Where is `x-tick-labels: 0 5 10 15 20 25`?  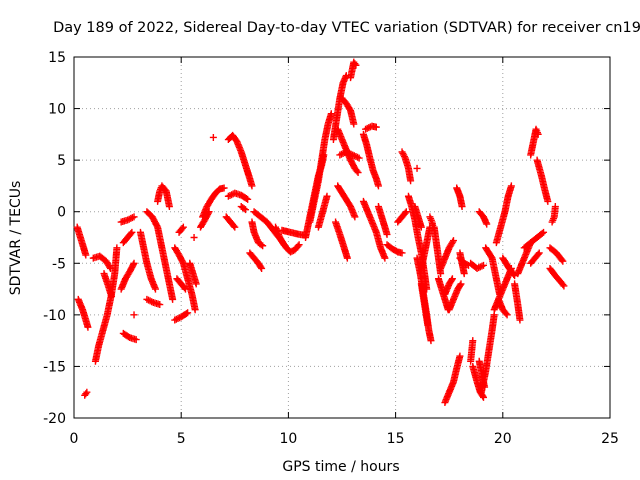
x-tick-labels: 0 5 10 15 20 25 is located at coordinates (344, 439).